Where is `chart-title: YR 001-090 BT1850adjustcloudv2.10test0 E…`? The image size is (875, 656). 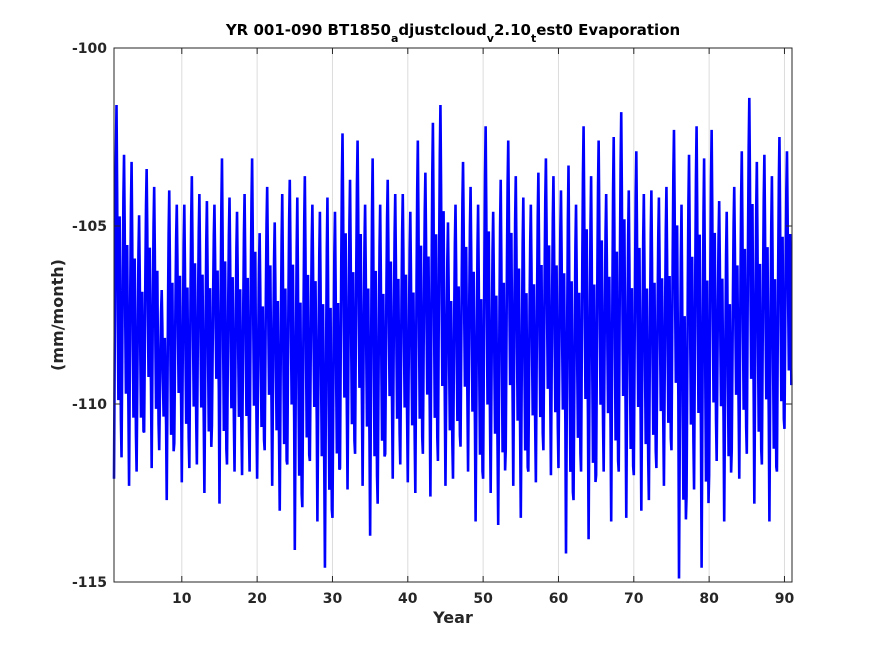 chart-title: YR 001-090 BT1850adjustcloudv2.10test0 E… is located at coordinates (452, 33).